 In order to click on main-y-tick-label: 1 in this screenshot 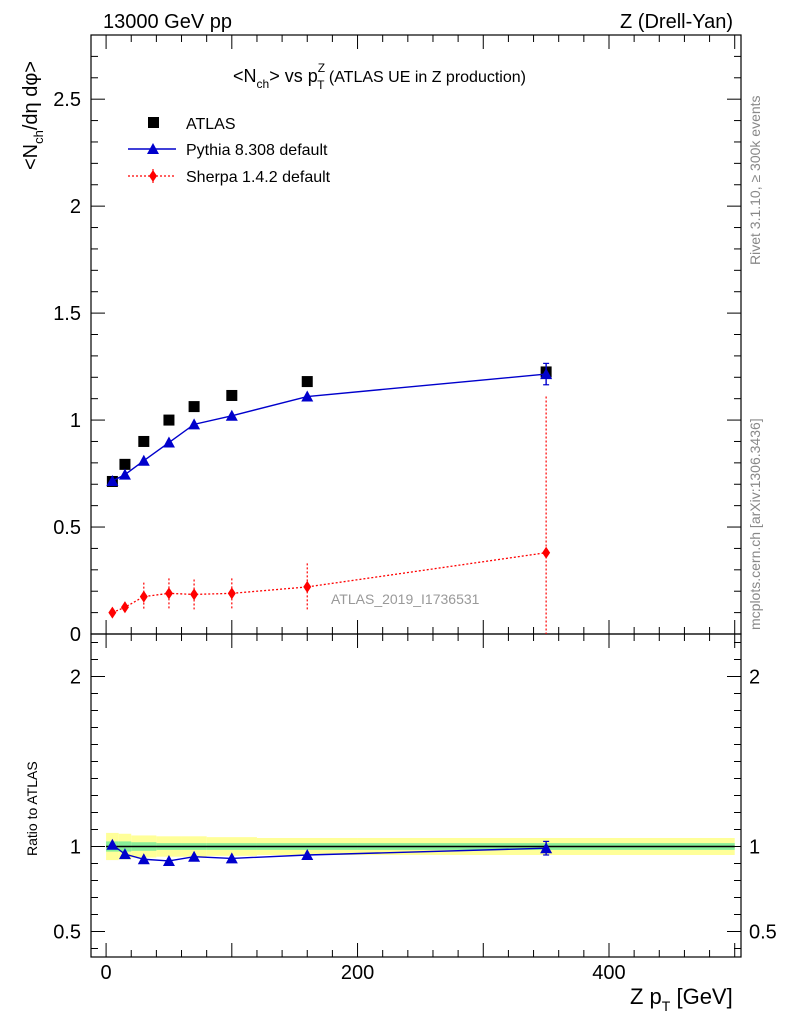, I will do `click(75, 421)`.